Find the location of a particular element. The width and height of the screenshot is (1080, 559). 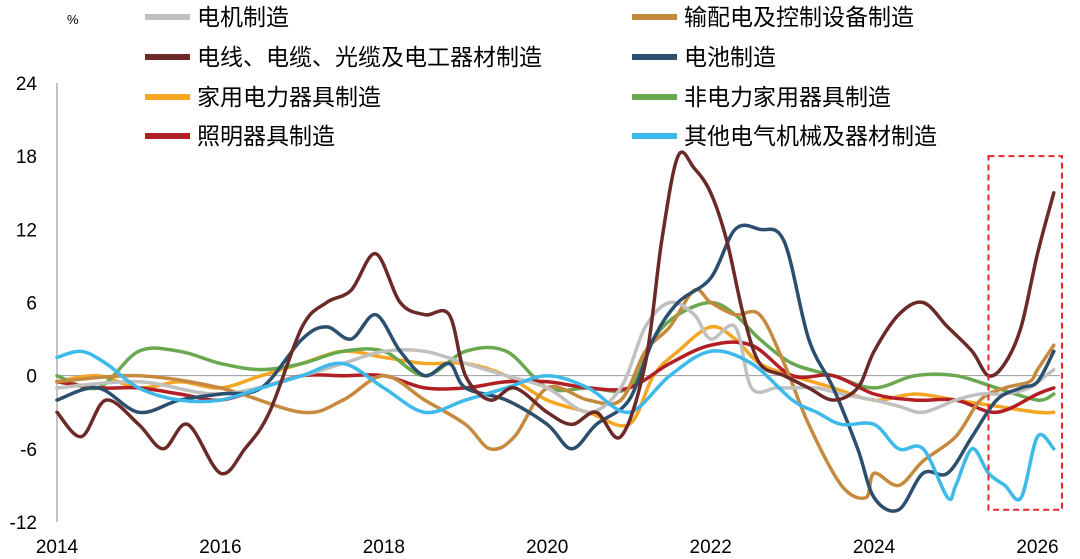

highlight-box is located at coordinates (1025, 333).